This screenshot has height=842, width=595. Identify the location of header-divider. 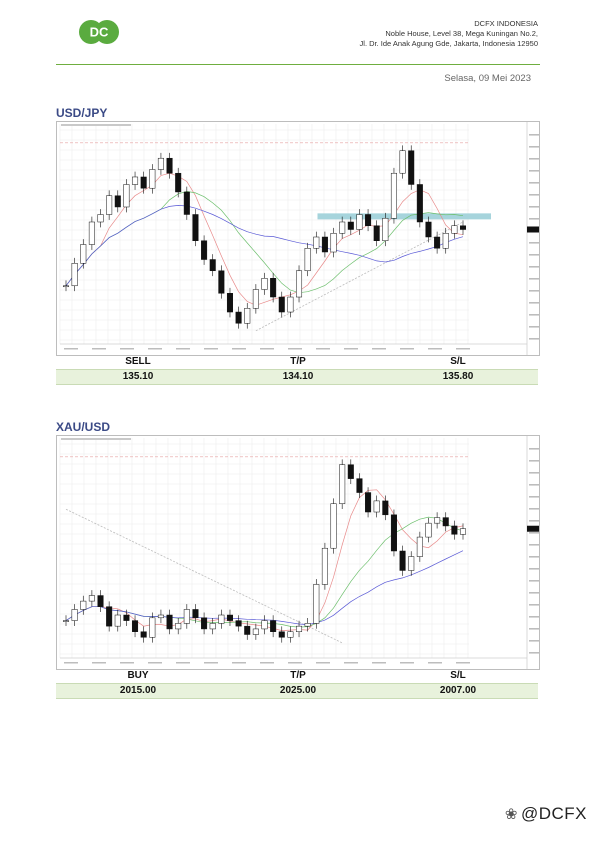
(298, 64).